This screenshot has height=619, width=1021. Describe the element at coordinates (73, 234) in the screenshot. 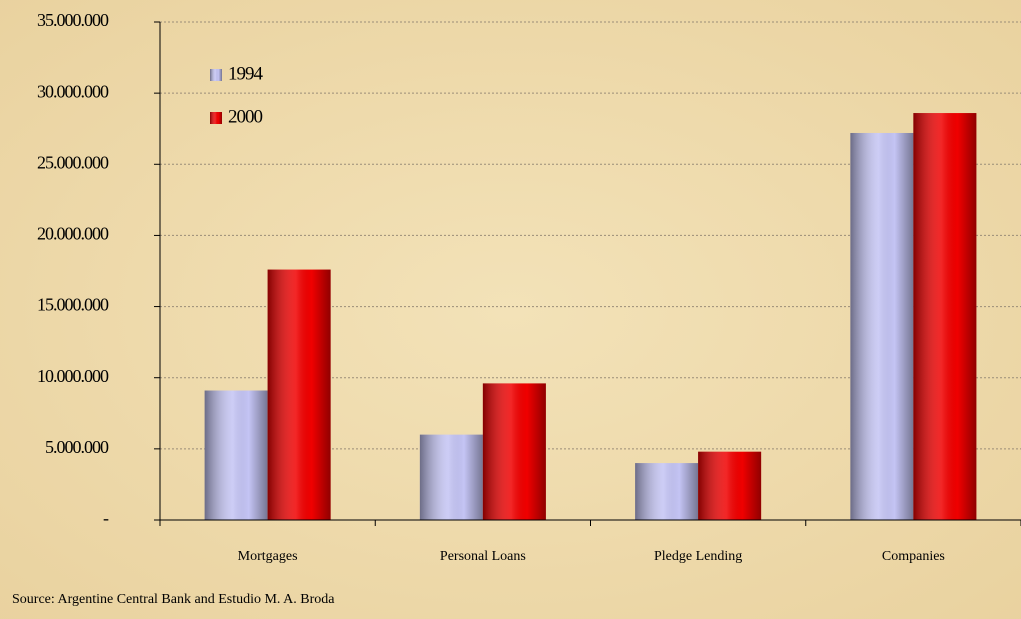

I see `y-tick-label: 20.000.000` at that location.